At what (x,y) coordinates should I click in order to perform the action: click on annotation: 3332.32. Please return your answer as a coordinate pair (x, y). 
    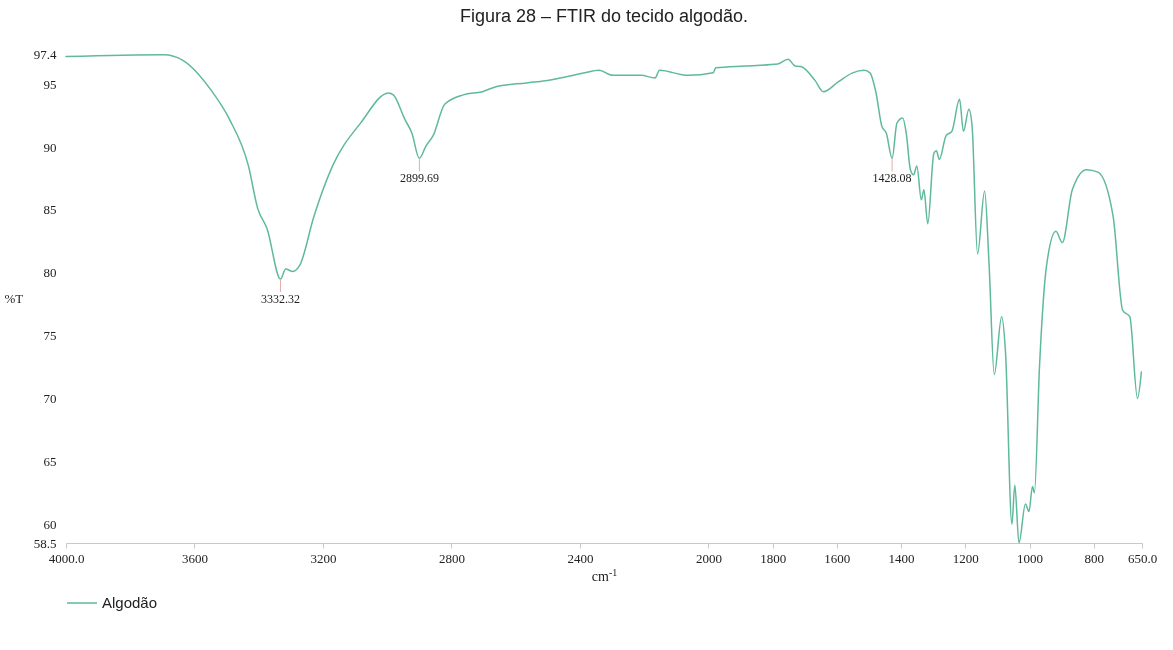
    Looking at the image, I should click on (280, 299).